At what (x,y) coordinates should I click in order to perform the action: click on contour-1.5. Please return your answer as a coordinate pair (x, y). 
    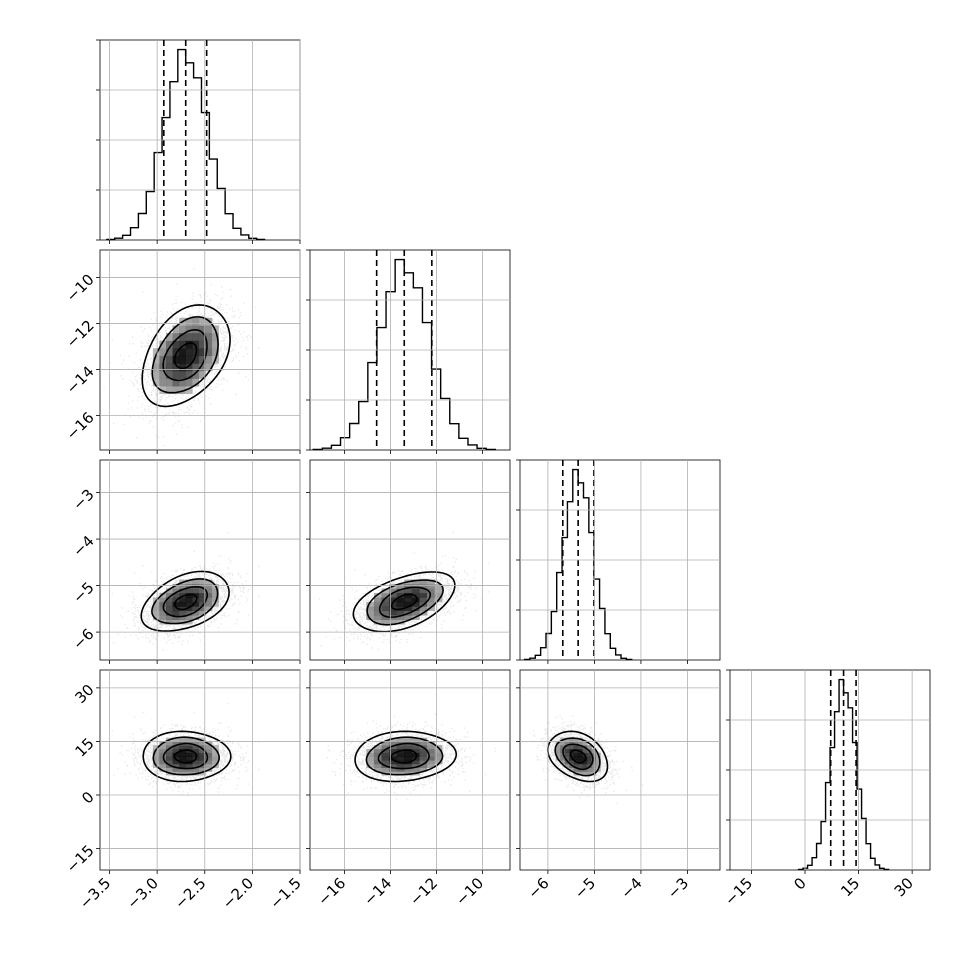
    Looking at the image, I should click on (186, 756).